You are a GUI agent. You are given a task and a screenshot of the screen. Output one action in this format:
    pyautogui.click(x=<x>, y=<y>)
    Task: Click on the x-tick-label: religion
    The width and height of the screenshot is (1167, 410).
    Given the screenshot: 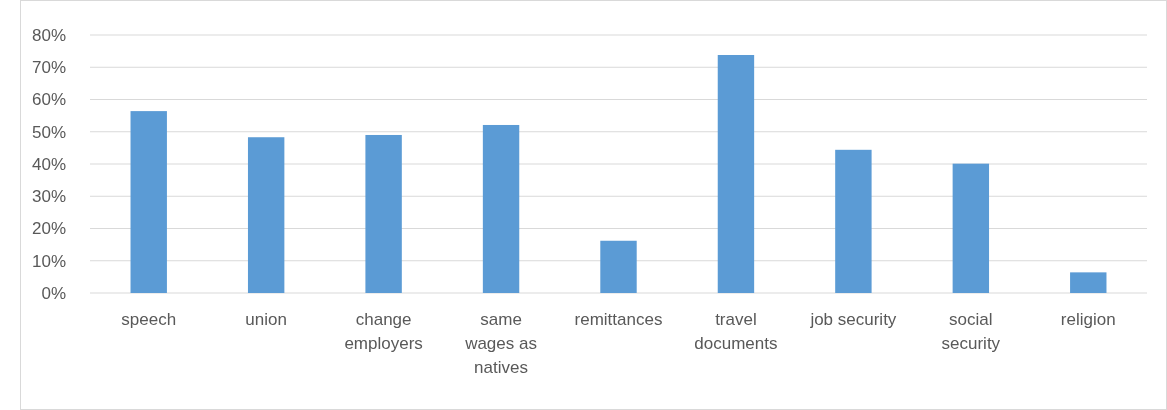 What is the action you would take?
    pyautogui.click(x=1088, y=319)
    